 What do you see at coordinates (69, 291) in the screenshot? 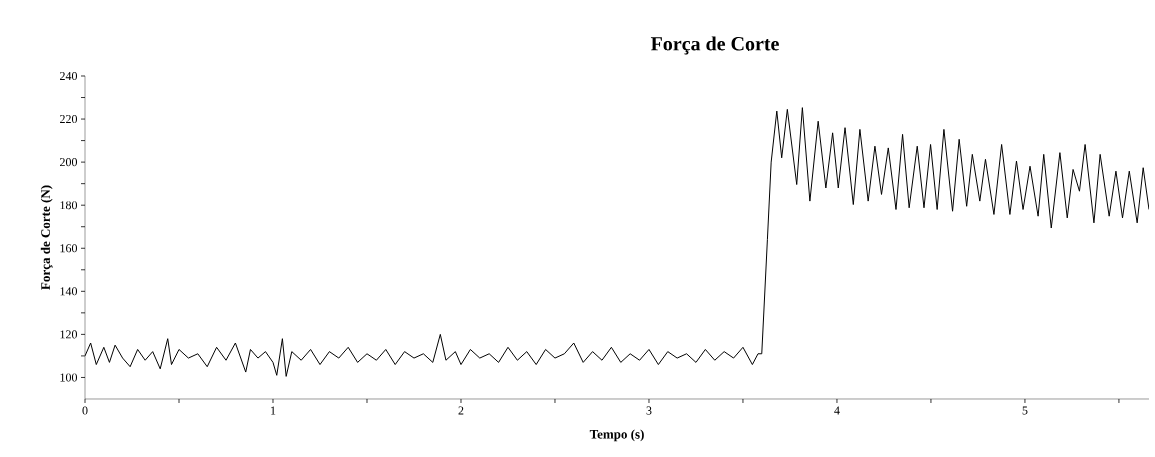
I see `y-tick-label: 140` at bounding box center [69, 291].